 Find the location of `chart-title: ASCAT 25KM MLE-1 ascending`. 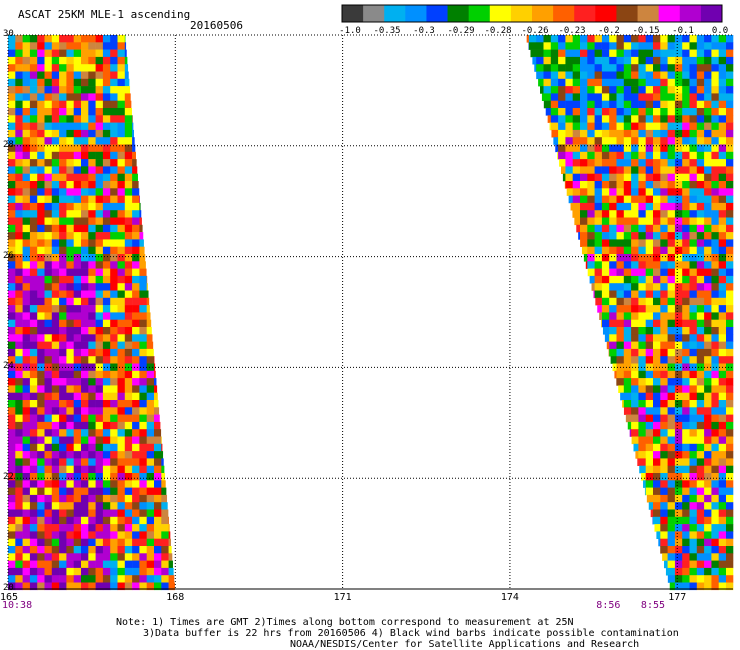

chart-title: ASCAT 25KM MLE-1 ascending is located at coordinates (104, 14).